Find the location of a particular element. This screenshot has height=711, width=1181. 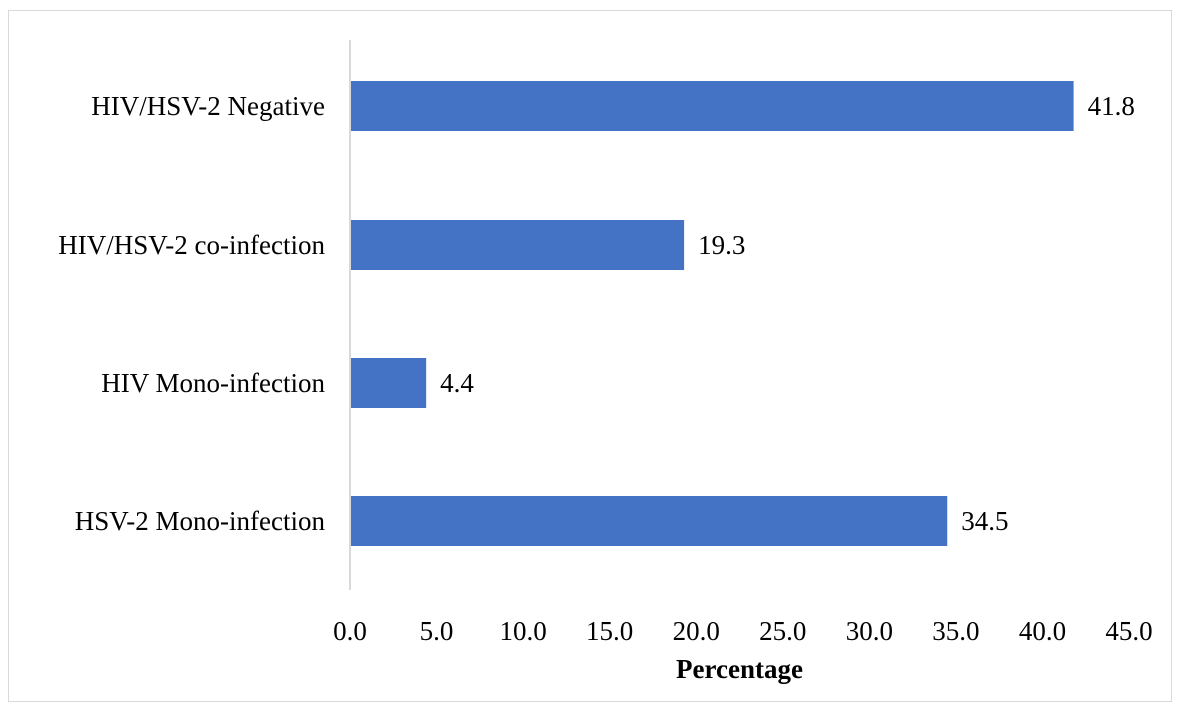

x-axis-title: Percentage is located at coordinates (739, 669).